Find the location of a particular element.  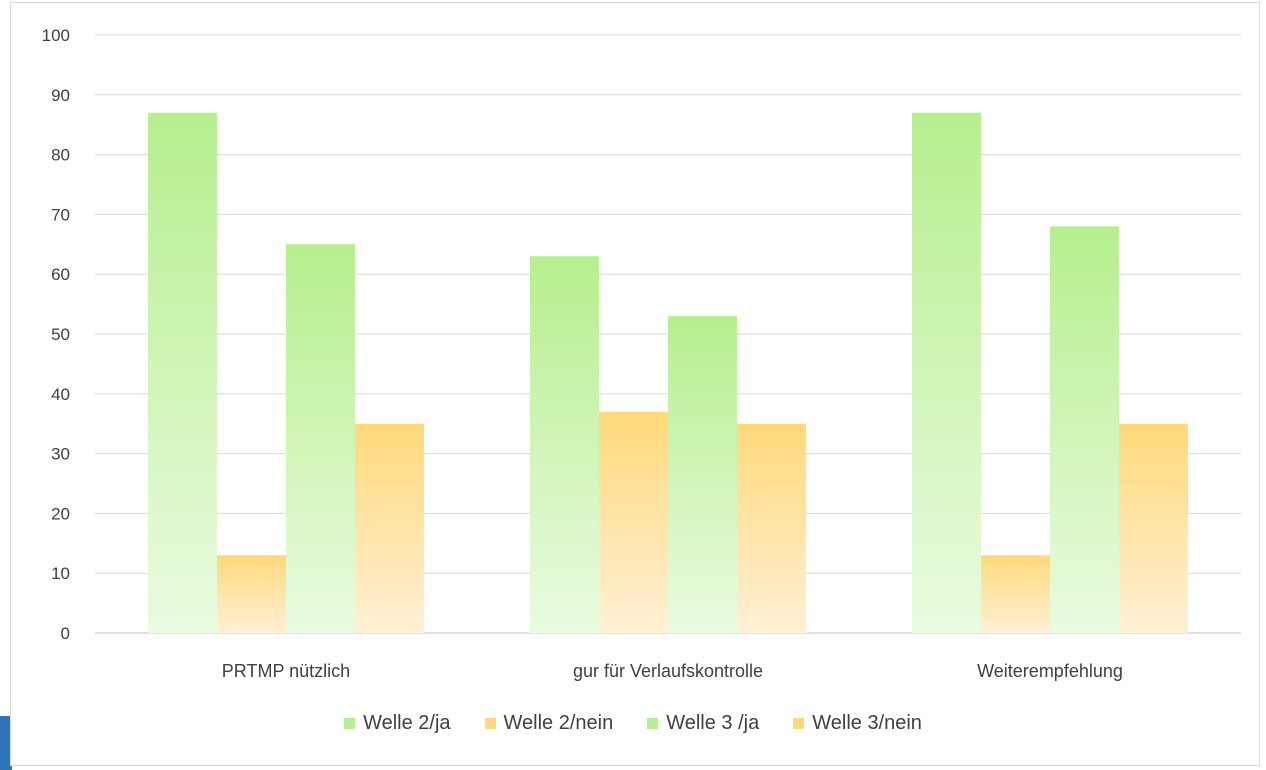

legend-label: Welle 2/nein is located at coordinates (558, 723).